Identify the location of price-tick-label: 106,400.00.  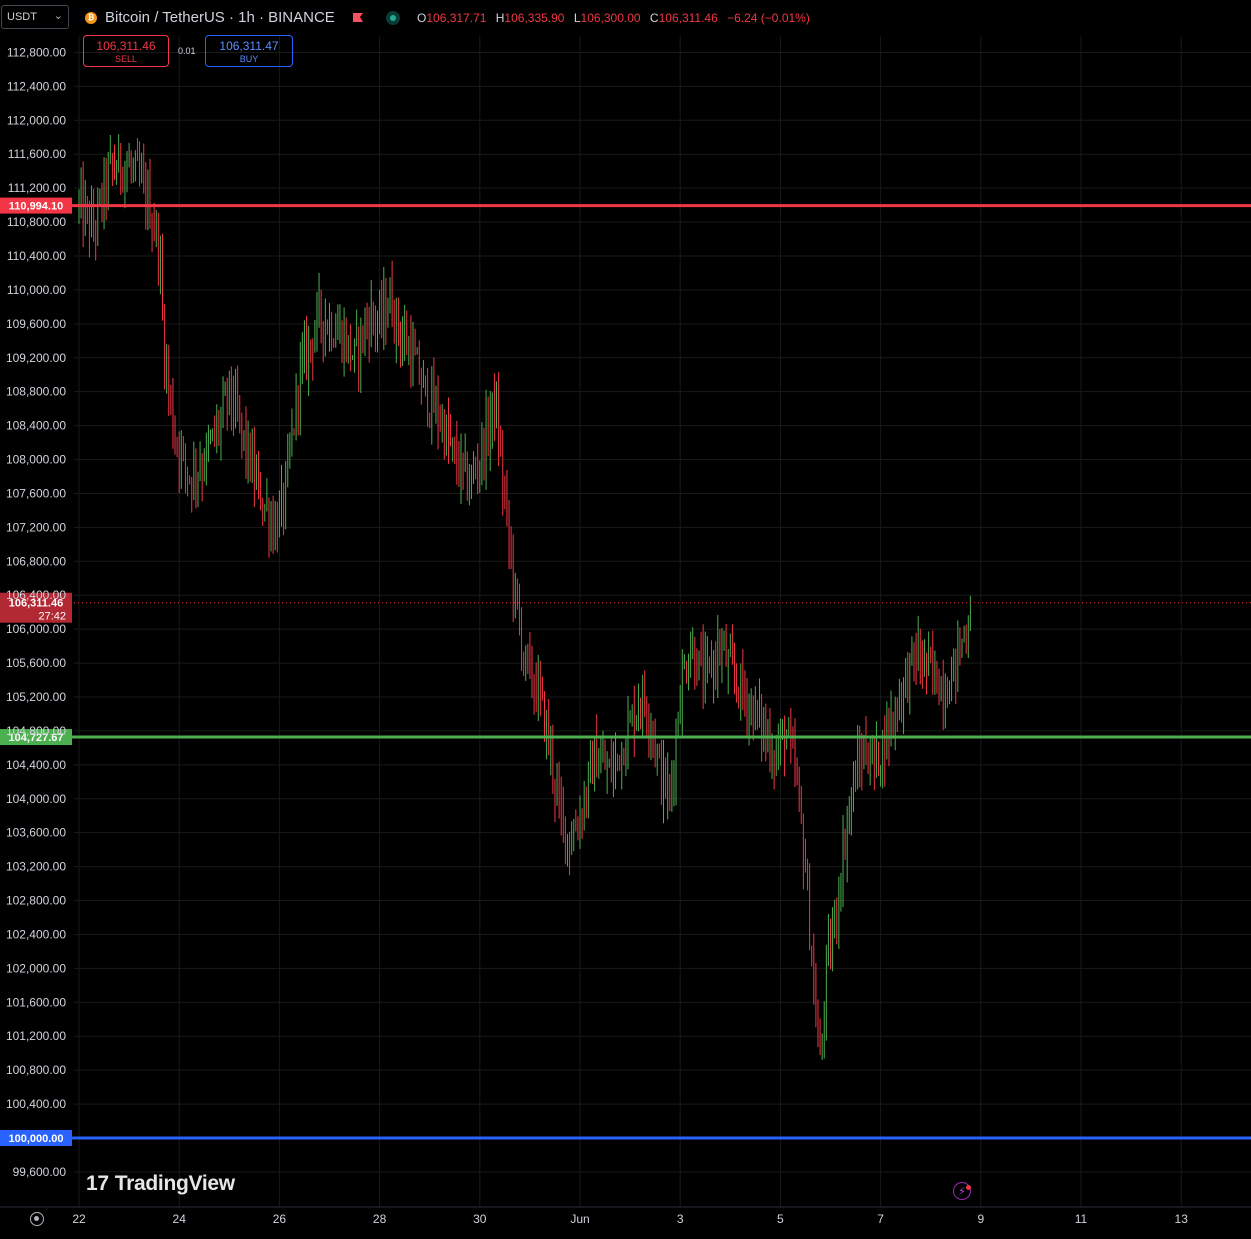
(36, 595).